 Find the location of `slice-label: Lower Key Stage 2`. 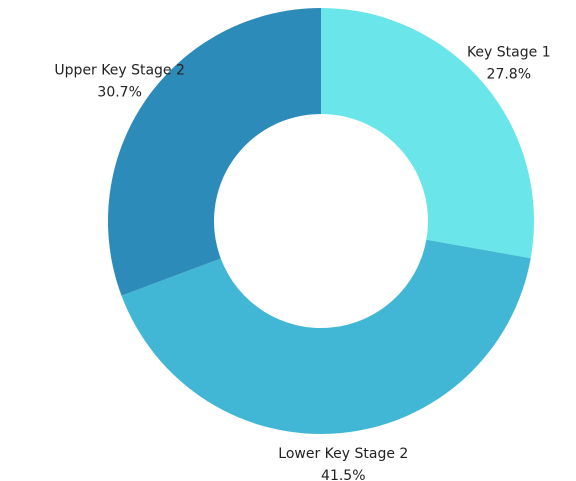

slice-label: Lower Key Stage 2 is located at coordinates (343, 454).